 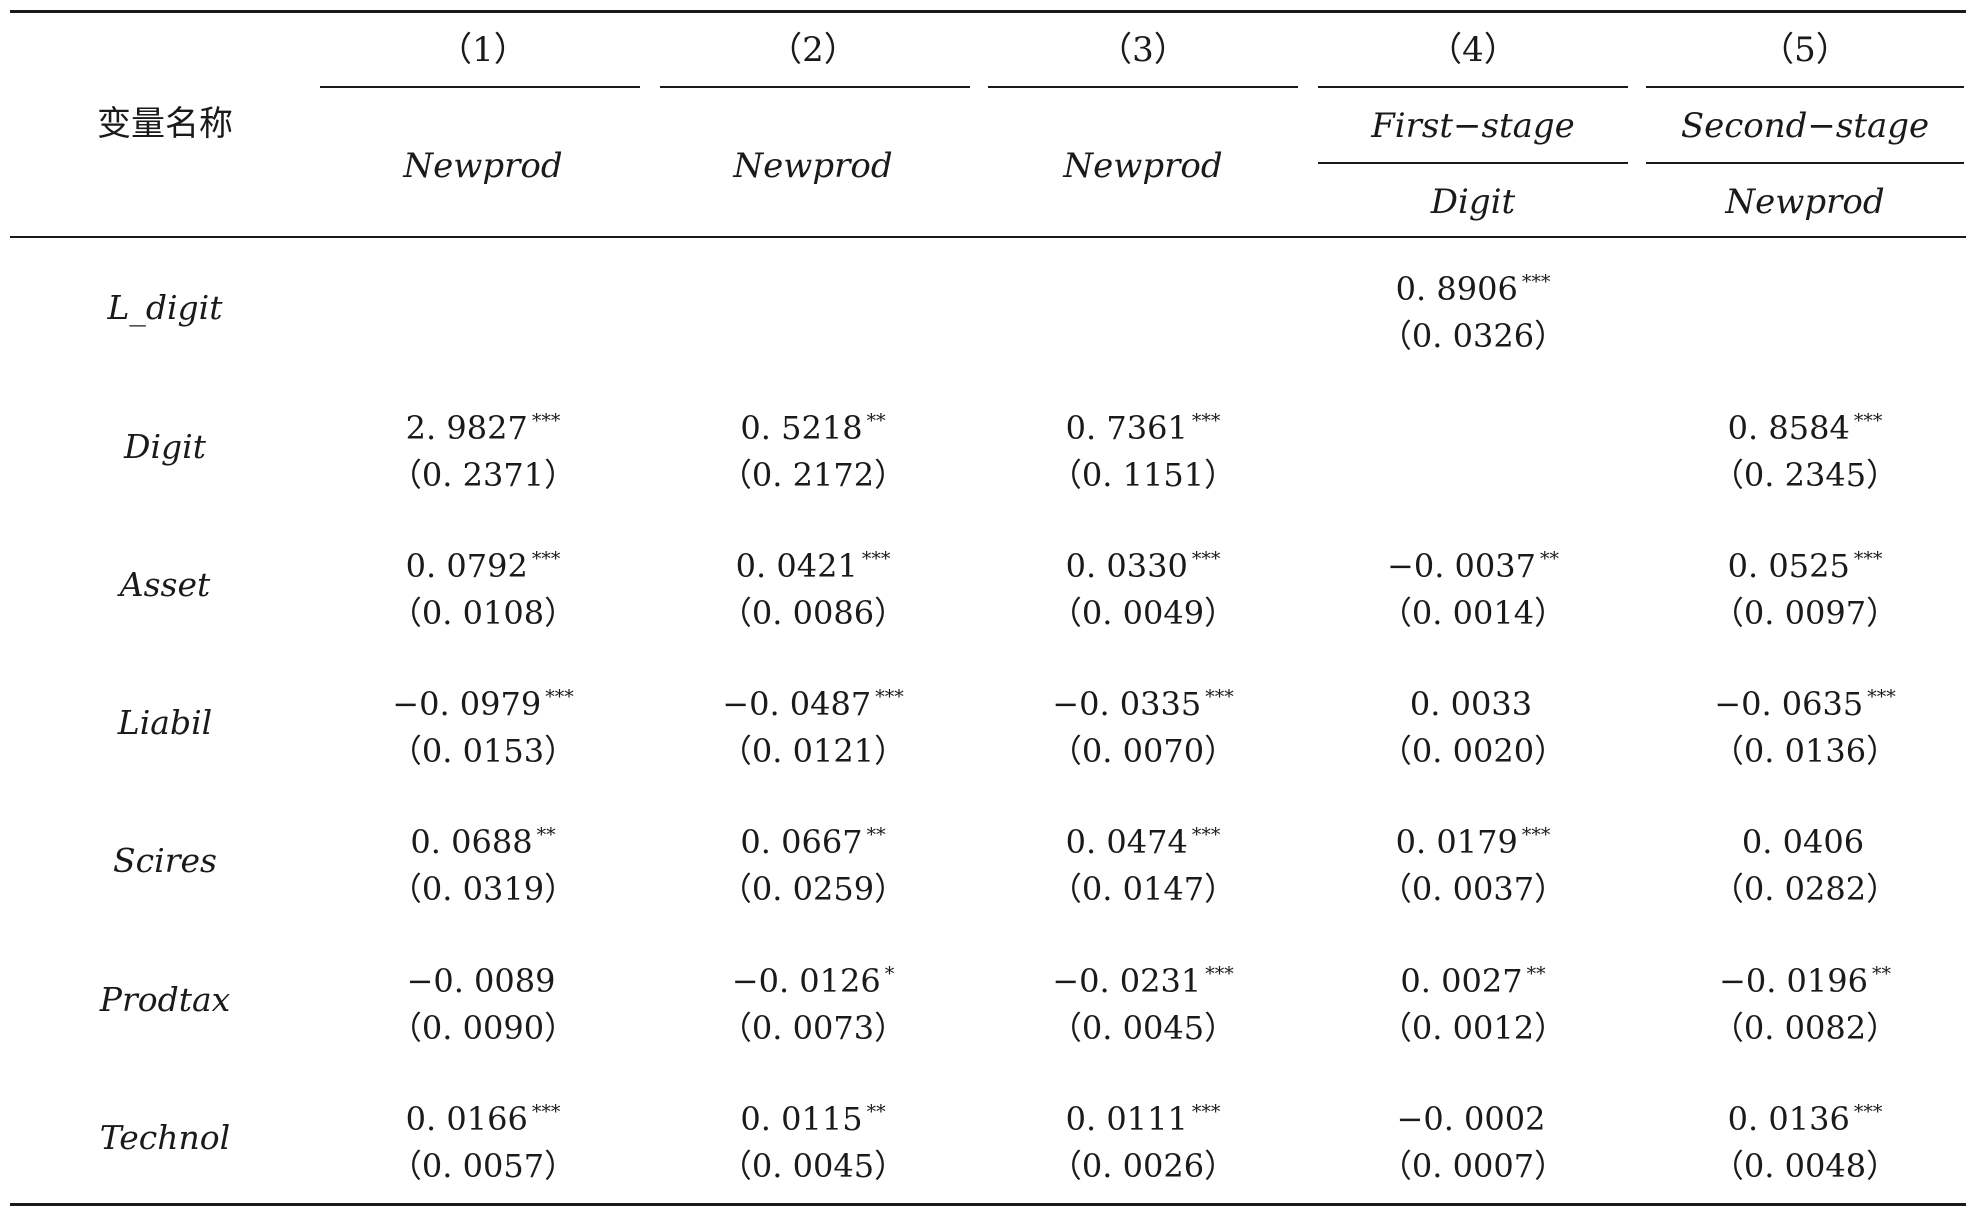 What do you see at coordinates (466, 428) in the screenshot?
I see `coefficient: 2. 9827` at bounding box center [466, 428].